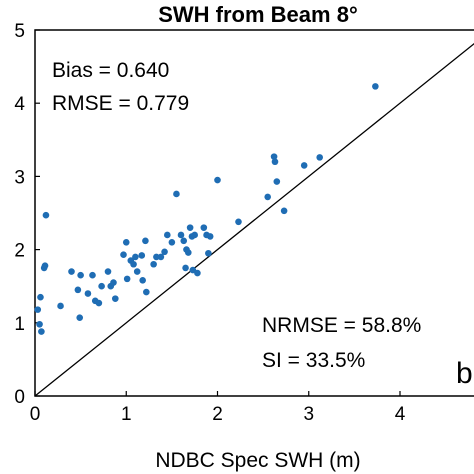  I want to click on x-tick-label: 1, so click(126, 414).